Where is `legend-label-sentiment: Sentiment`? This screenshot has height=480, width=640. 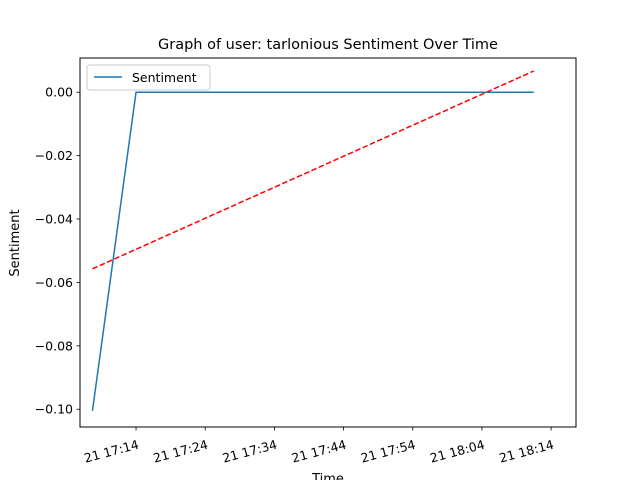
legend-label-sentiment: Sentiment is located at coordinates (164, 77).